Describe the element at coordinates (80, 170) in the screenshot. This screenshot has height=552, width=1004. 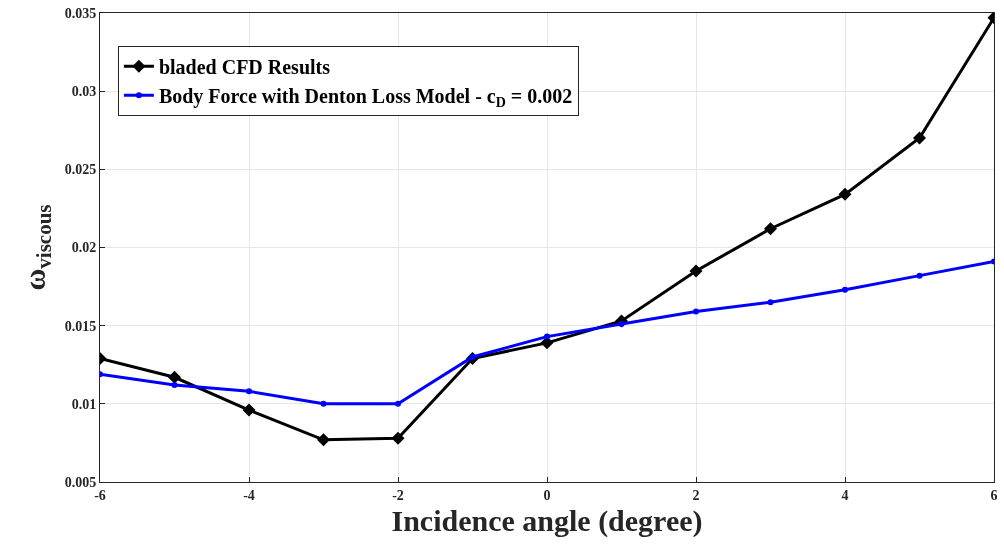
I see `y-tick-label: 0.025` at that location.